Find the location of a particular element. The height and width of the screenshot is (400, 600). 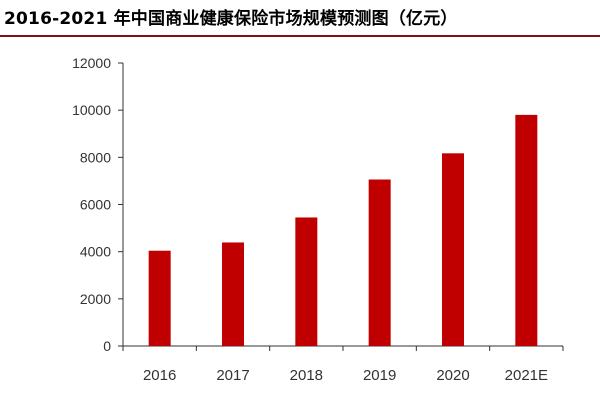

x-category-label: 2016 is located at coordinates (159, 375).